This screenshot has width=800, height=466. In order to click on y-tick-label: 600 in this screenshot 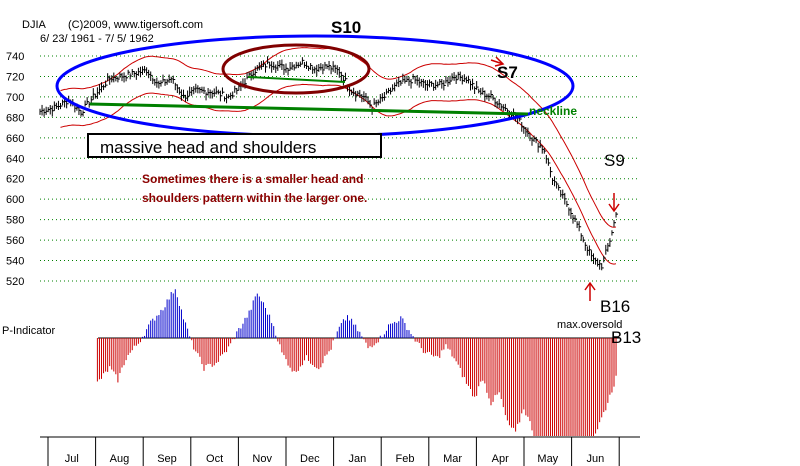, I will do `click(15, 200)`.